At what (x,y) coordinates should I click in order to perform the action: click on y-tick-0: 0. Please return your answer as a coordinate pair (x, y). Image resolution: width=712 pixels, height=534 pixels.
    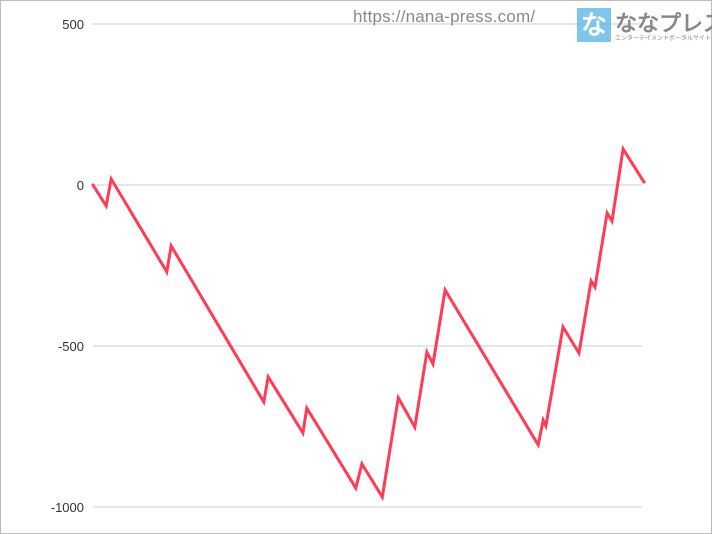
    Looking at the image, I should click on (80, 185).